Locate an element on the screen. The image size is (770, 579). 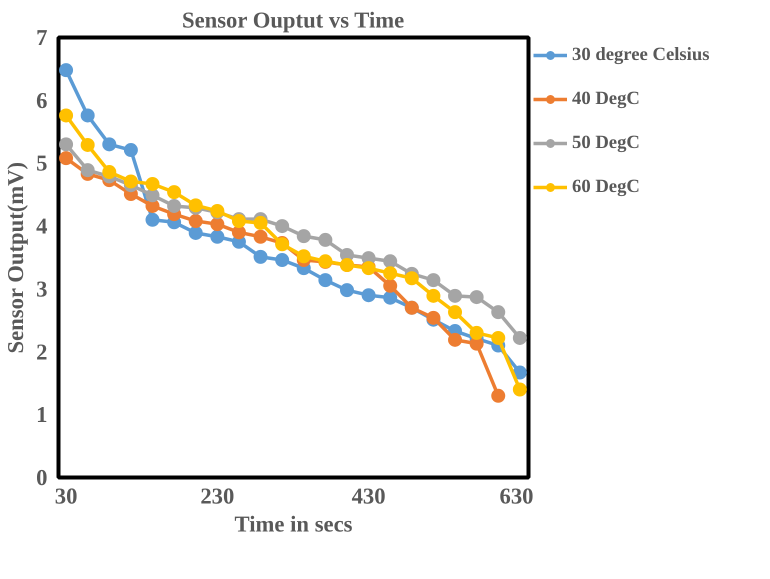
y-tick-label: 7 is located at coordinates (42, 37).